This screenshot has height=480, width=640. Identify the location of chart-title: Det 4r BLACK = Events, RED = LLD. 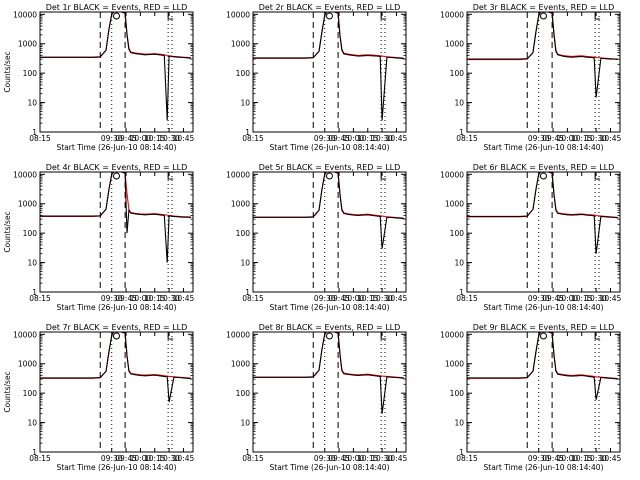
(117, 167).